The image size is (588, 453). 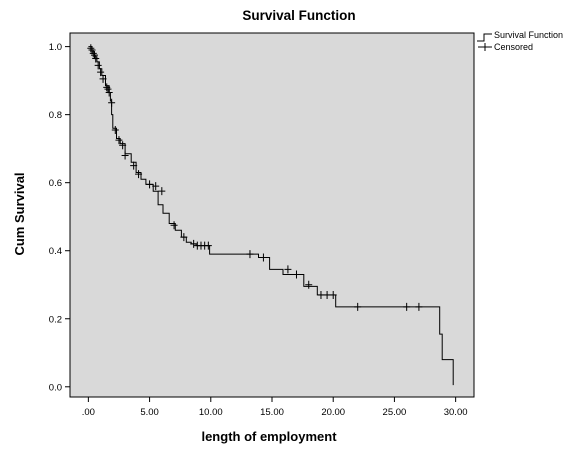 What do you see at coordinates (55, 319) in the screenshot?
I see `y-tick-label: 0.2` at bounding box center [55, 319].